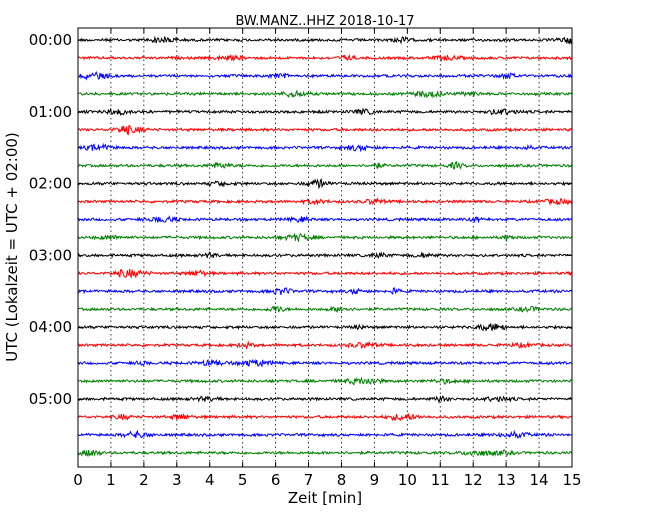 This screenshot has height=520, width=650. I want to click on y-tick-label: 01:00, so click(50, 112).